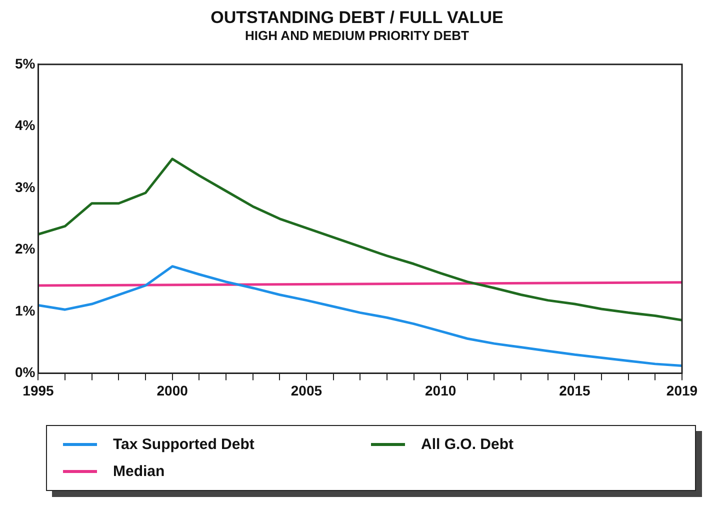  I want to click on y-tick-label: 5%, so click(25, 63).